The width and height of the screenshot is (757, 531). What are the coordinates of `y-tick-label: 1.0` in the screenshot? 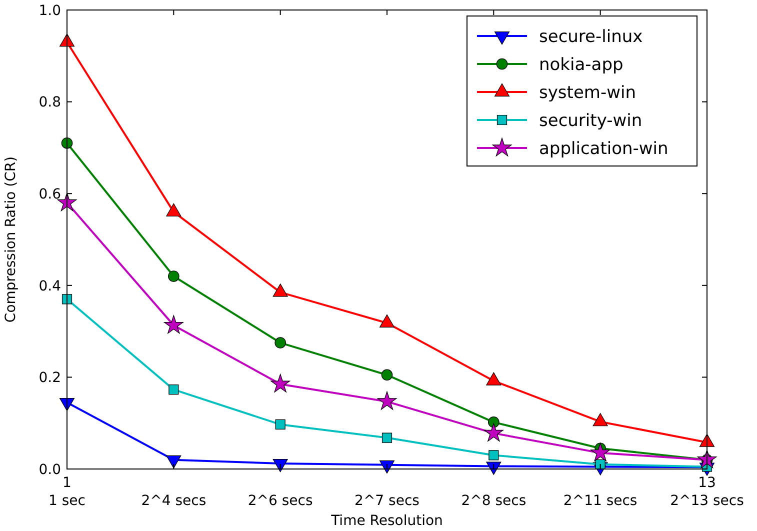 It's located at (49, 10).